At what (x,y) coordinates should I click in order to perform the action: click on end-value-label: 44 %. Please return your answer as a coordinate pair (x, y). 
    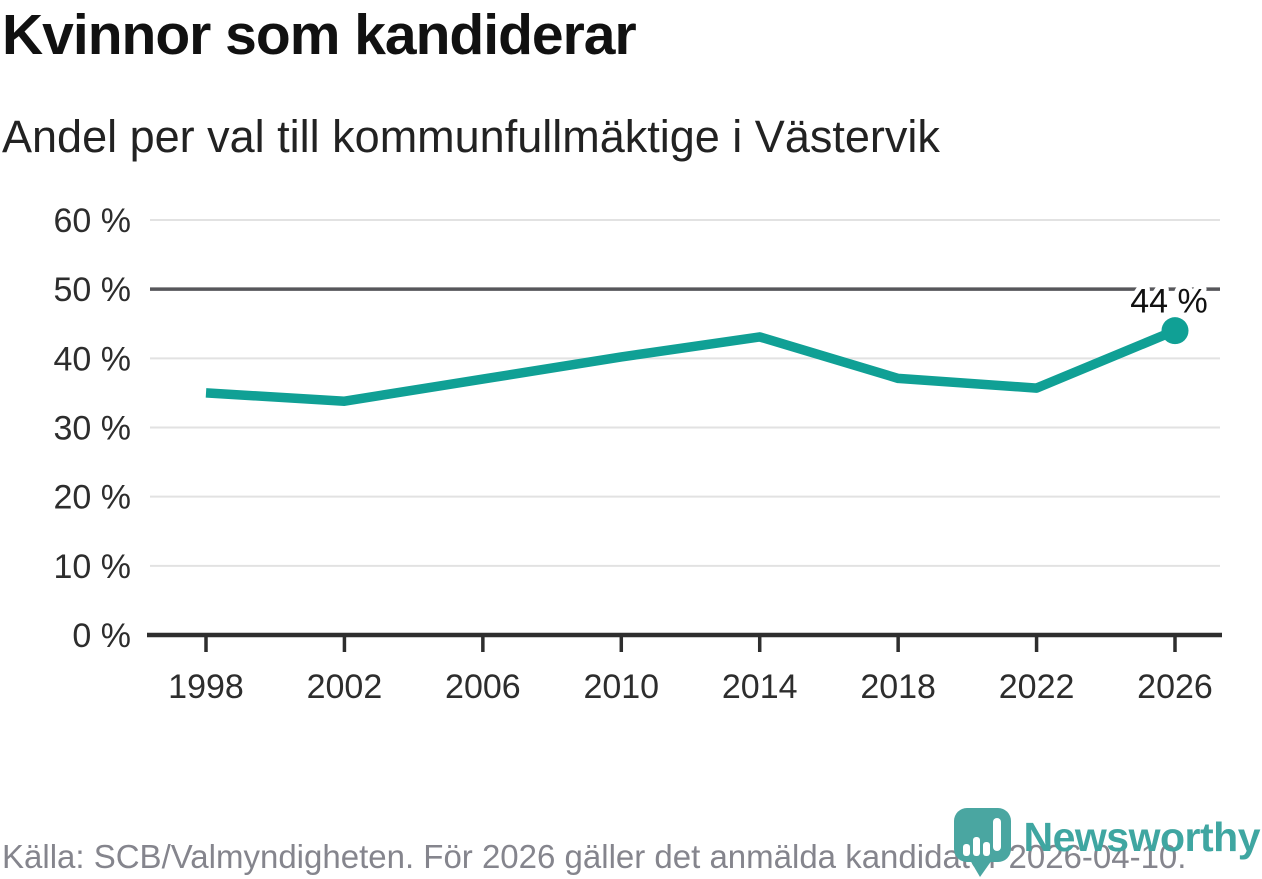
    Looking at the image, I should click on (1169, 302).